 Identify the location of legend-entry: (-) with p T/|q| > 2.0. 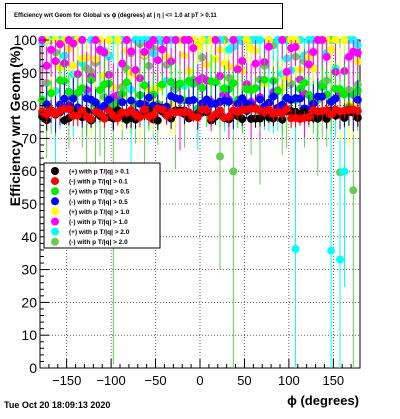
(98, 242).